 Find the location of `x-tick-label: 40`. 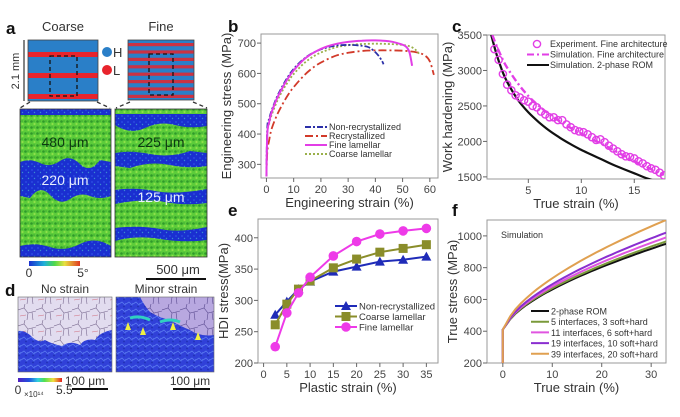

x-tick-label: 40 is located at coordinates (375, 190).